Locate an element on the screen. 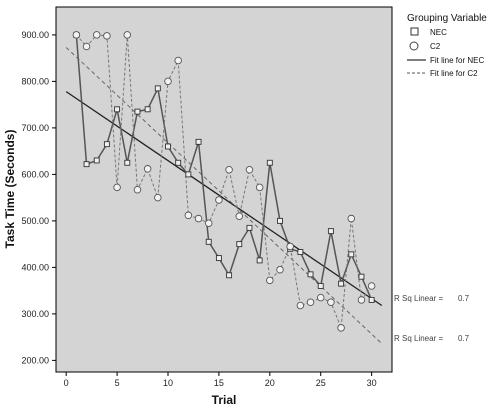  y-tick-label-1: 300.00 is located at coordinates (35, 314).